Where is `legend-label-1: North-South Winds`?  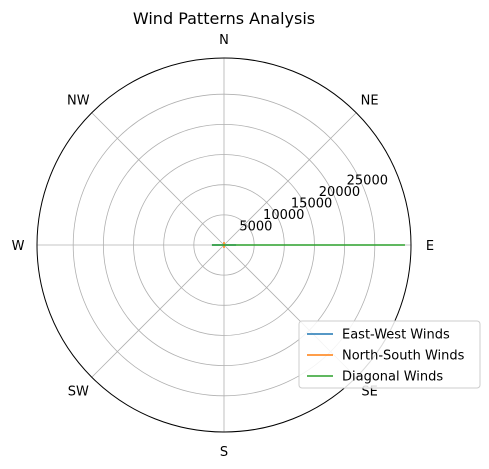 legend-label-1: North-South Winds is located at coordinates (403, 356).